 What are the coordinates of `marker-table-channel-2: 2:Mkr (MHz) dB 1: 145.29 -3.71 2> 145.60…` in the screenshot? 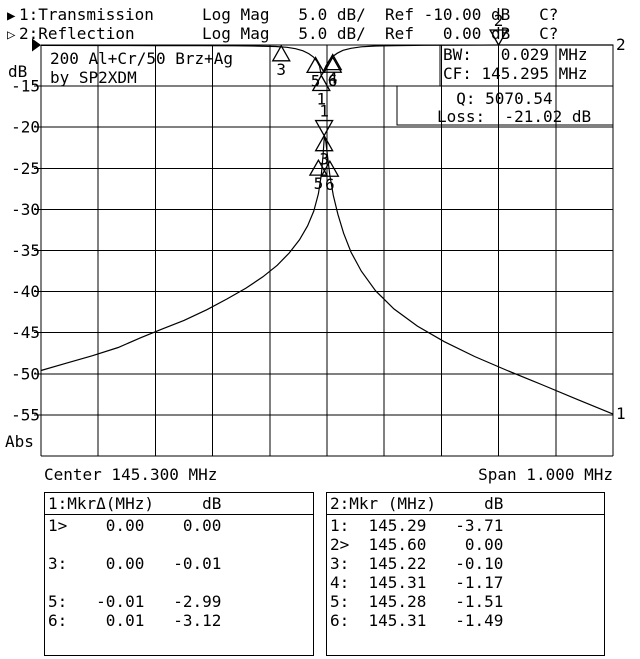 It's located at (465, 574).